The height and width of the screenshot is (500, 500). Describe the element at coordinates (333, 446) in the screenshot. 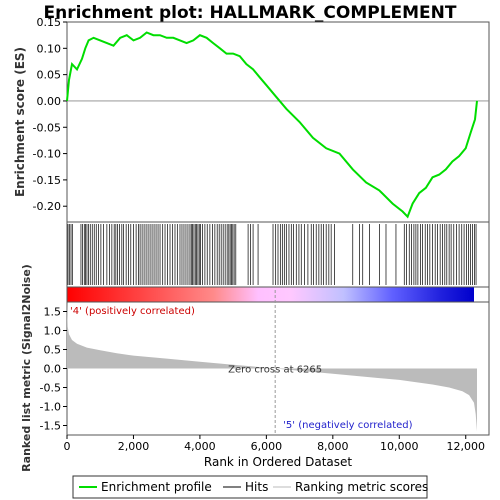

I see `x-tick-label: 8,000` at that location.